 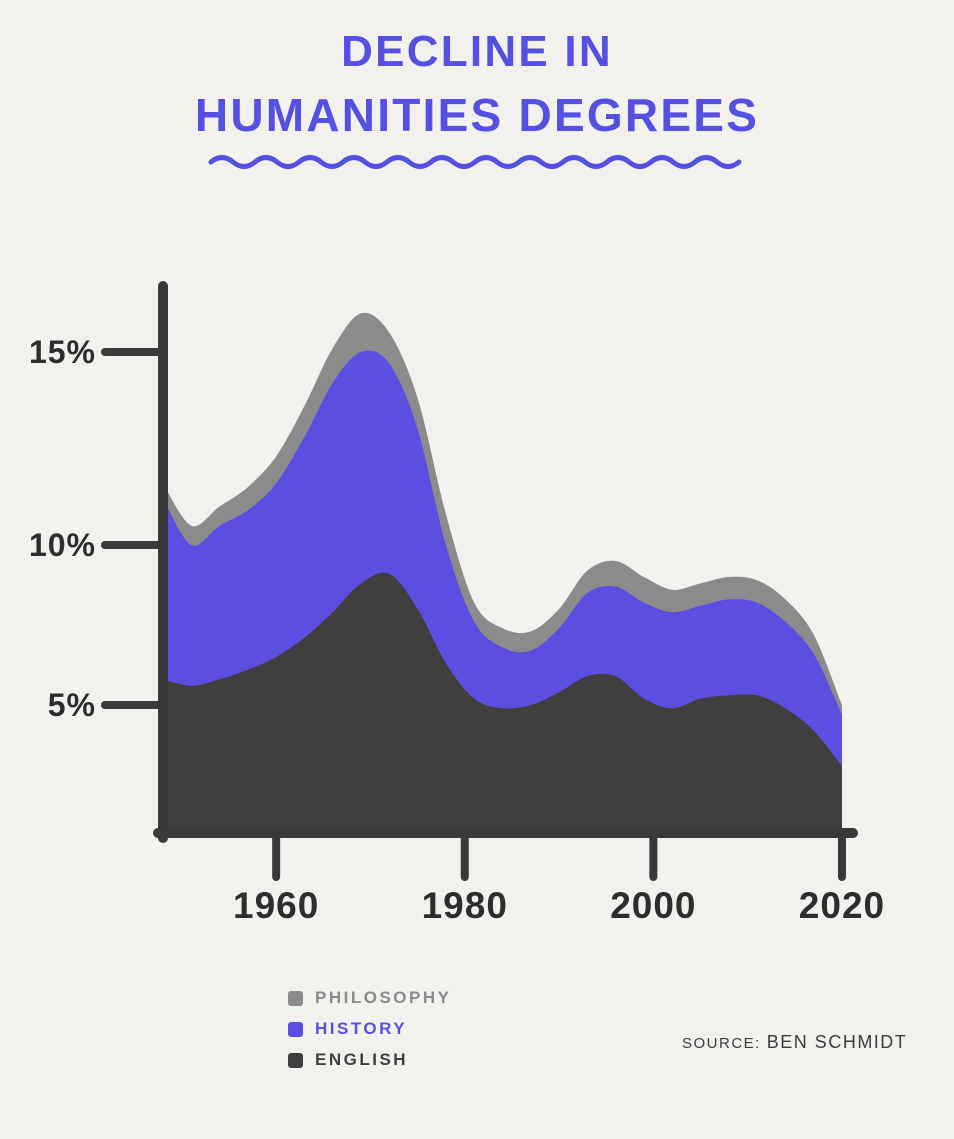 I want to click on legend-swatch-history, so click(x=295, y=1029).